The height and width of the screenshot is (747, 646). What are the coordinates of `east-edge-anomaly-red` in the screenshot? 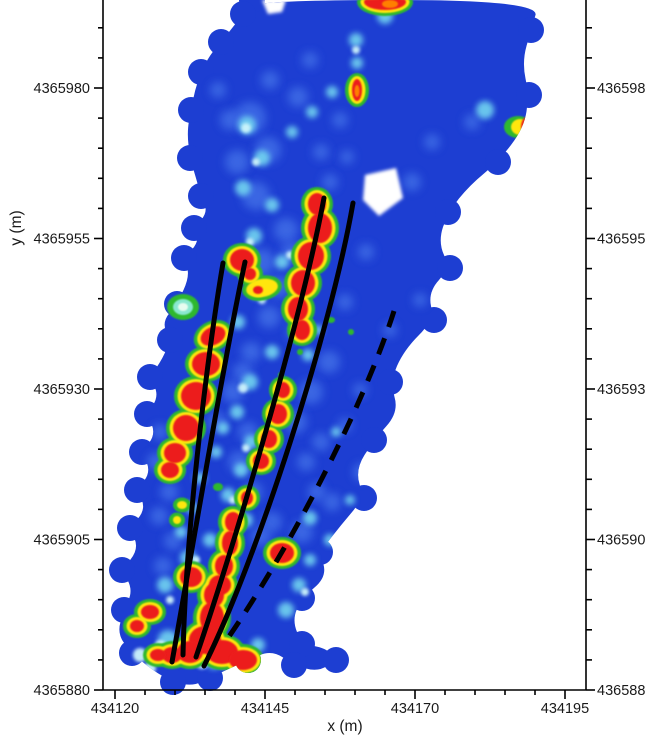 It's located at (527, 127).